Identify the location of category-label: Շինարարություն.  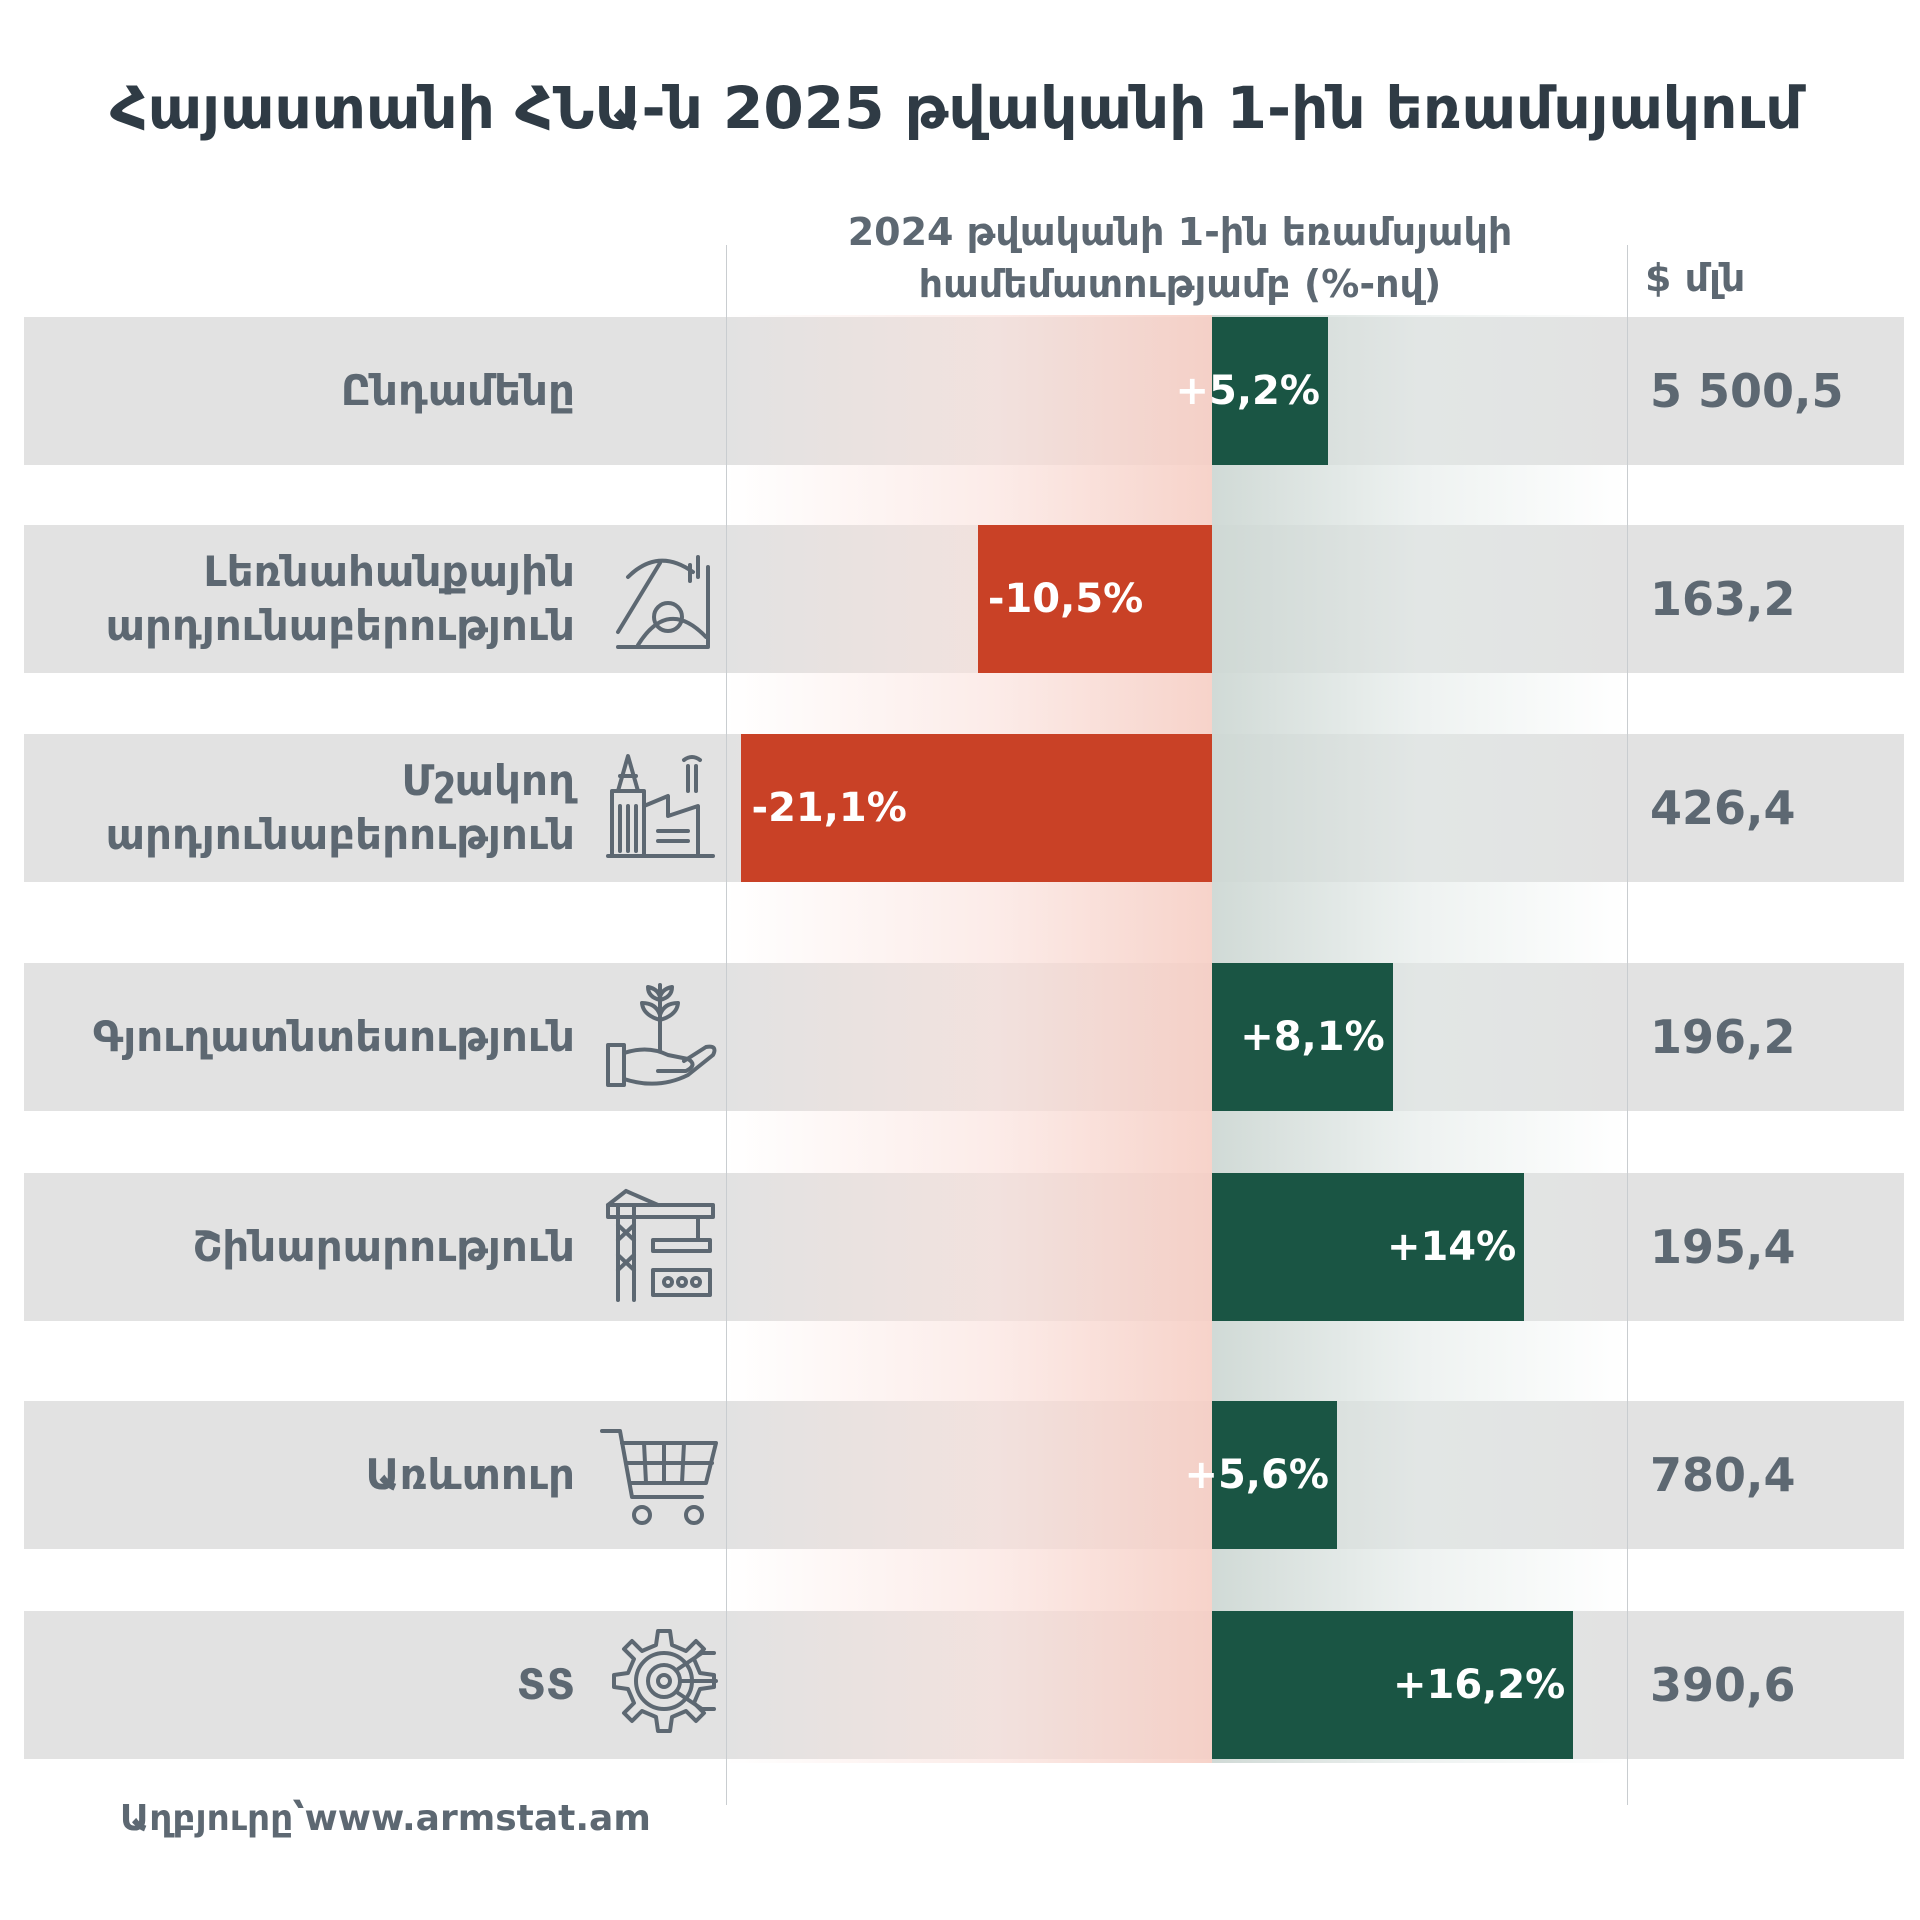
(383, 1246).